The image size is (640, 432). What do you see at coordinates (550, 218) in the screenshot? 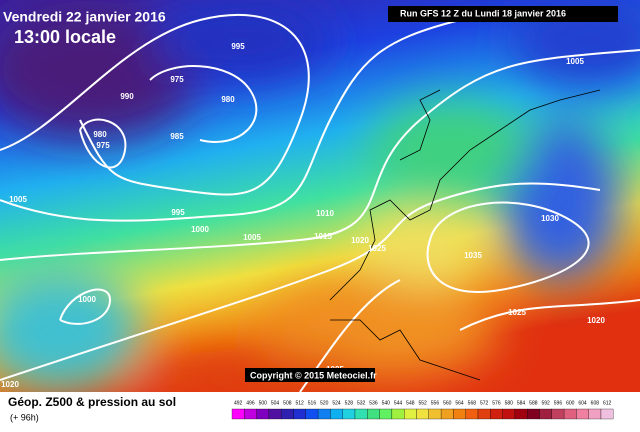
I see `isobar-label: 1030` at bounding box center [550, 218].